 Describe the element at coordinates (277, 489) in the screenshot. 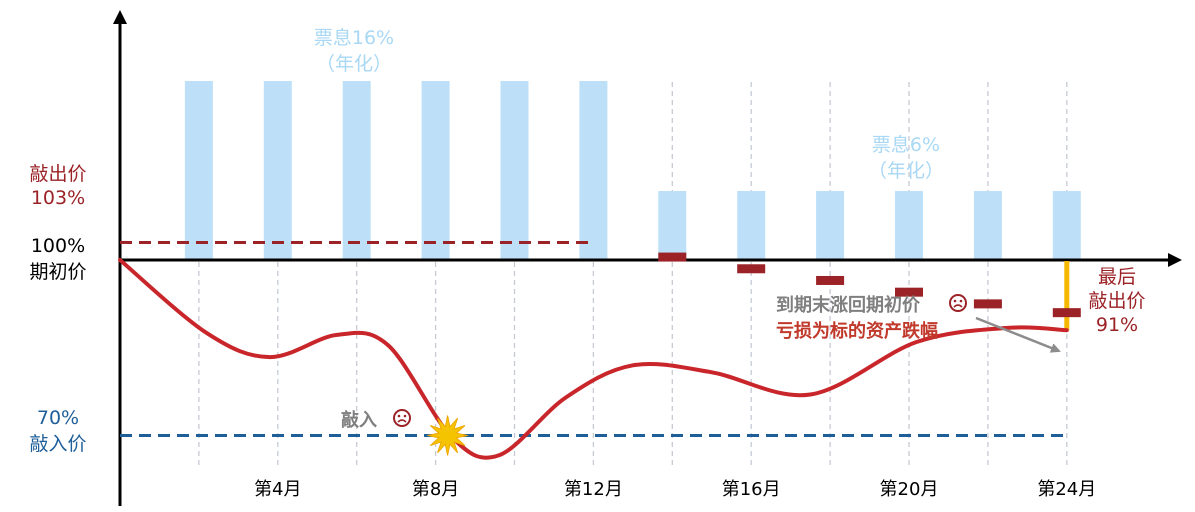

I see `x-tick-label: 第4月` at that location.